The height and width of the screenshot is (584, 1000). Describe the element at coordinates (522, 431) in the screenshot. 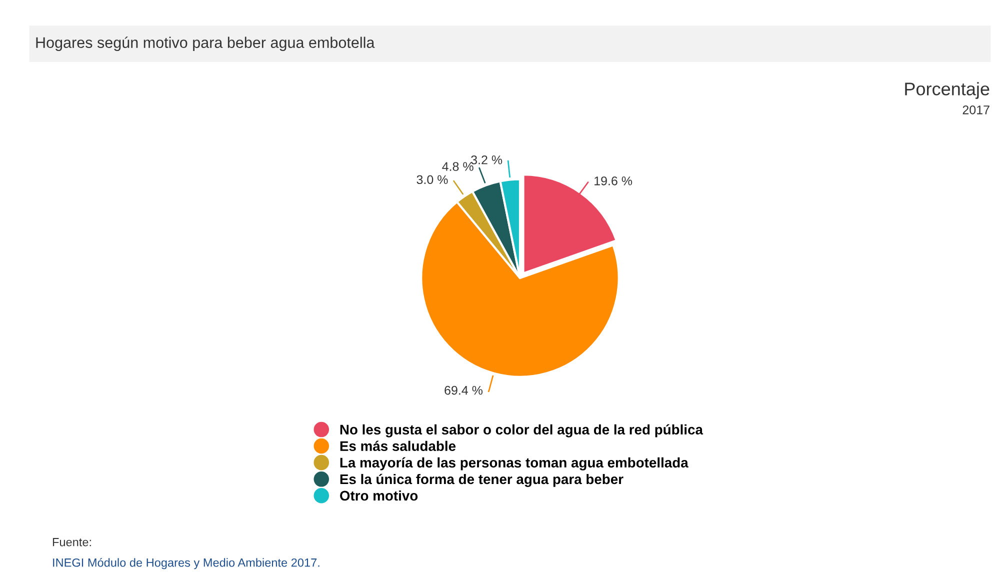

I see `legend-label: No les gusta el sabor o color del agua de la red pública` at that location.